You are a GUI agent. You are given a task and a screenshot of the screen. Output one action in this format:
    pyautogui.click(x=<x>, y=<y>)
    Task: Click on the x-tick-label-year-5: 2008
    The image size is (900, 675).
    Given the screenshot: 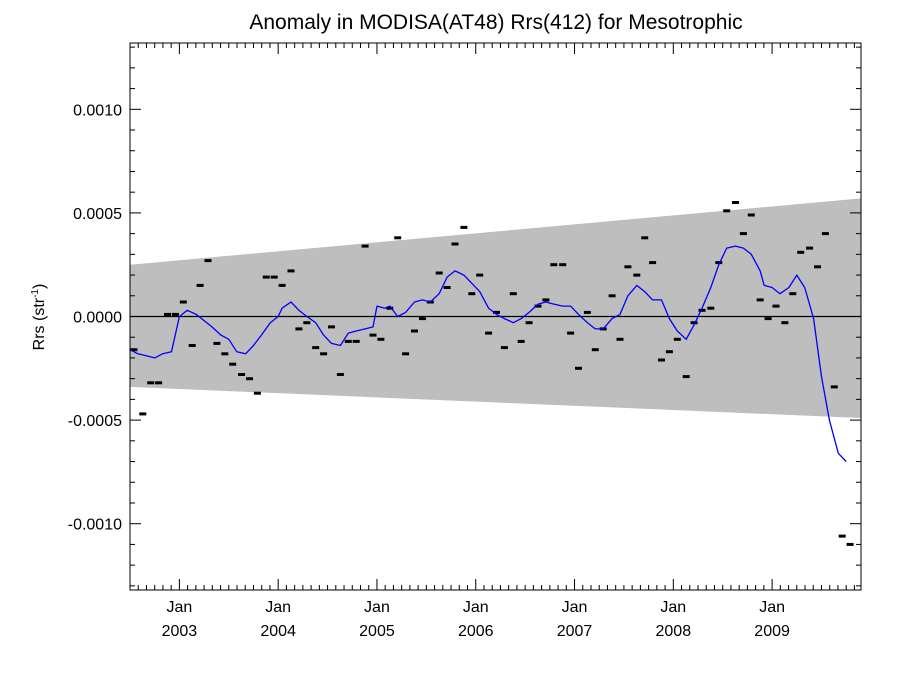 What is the action you would take?
    pyautogui.click(x=674, y=631)
    